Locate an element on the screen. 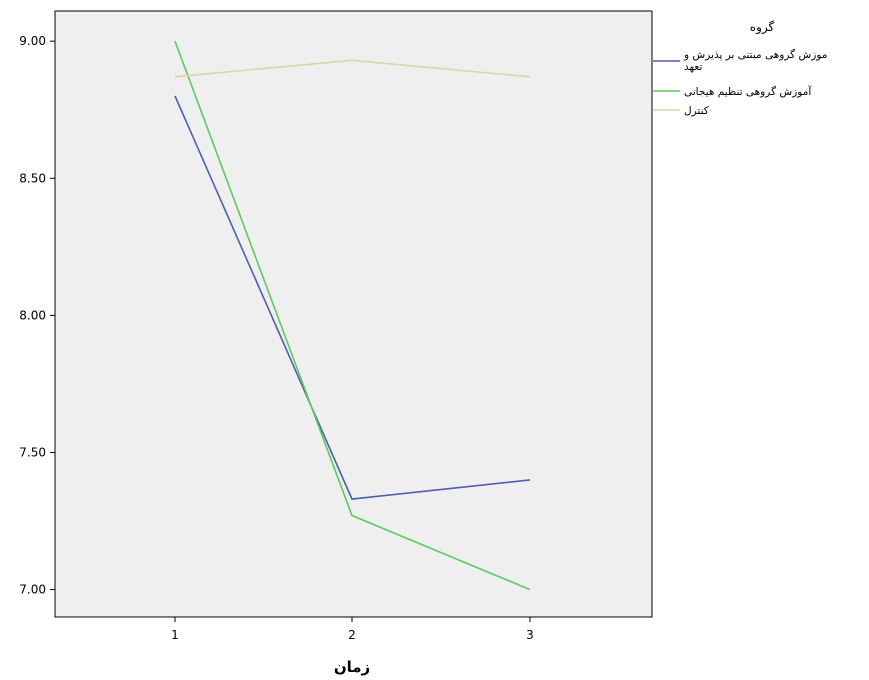  legend-label-1: موزش گروهی مبتنی بر پذیرش و is located at coordinates (755, 54).